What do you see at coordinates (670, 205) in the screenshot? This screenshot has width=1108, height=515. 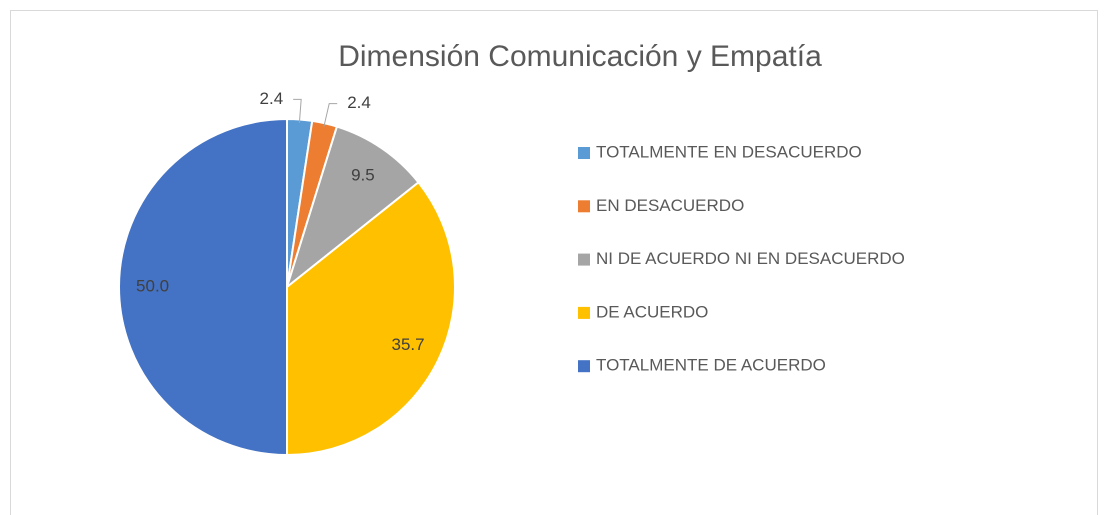 I see `legend-label: EN DESACUERDO` at bounding box center [670, 205].